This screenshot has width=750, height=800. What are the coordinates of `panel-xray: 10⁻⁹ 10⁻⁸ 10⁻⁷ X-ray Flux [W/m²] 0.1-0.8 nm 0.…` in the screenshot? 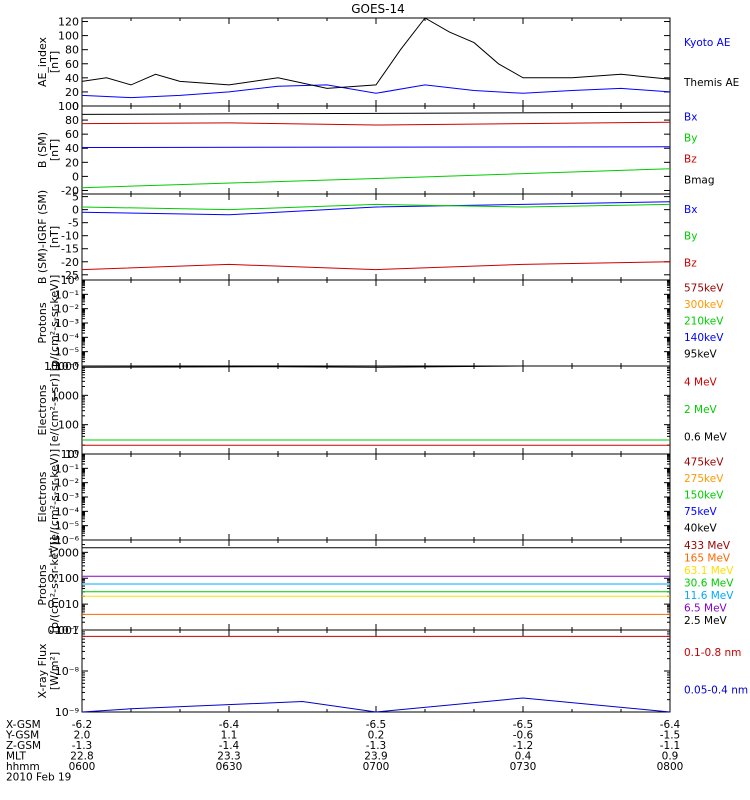 It's located at (392, 671).